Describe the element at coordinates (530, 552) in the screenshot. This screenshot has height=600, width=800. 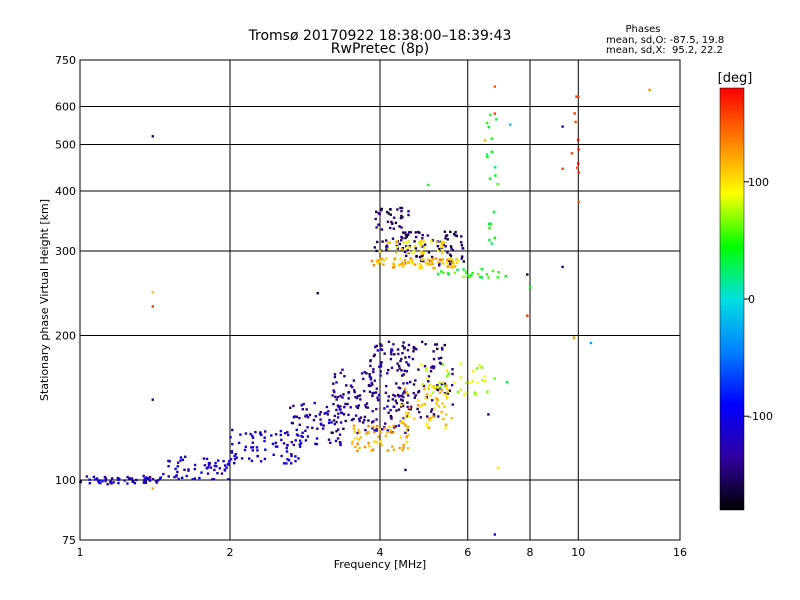
I see `x-tick-label: 8` at that location.